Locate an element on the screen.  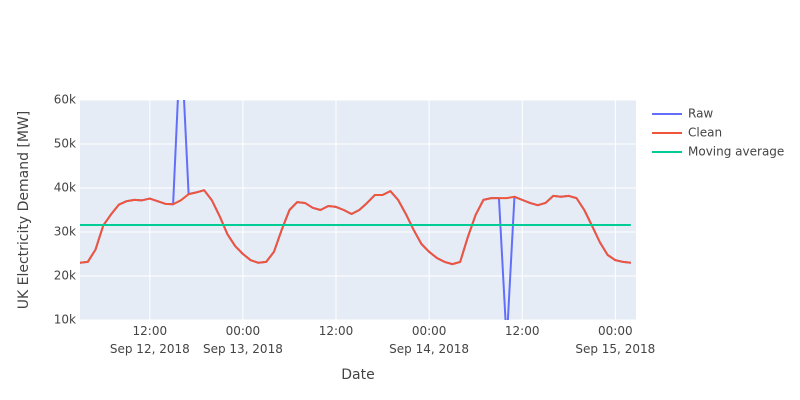
y-tick-label: 50k is located at coordinates (65, 144).